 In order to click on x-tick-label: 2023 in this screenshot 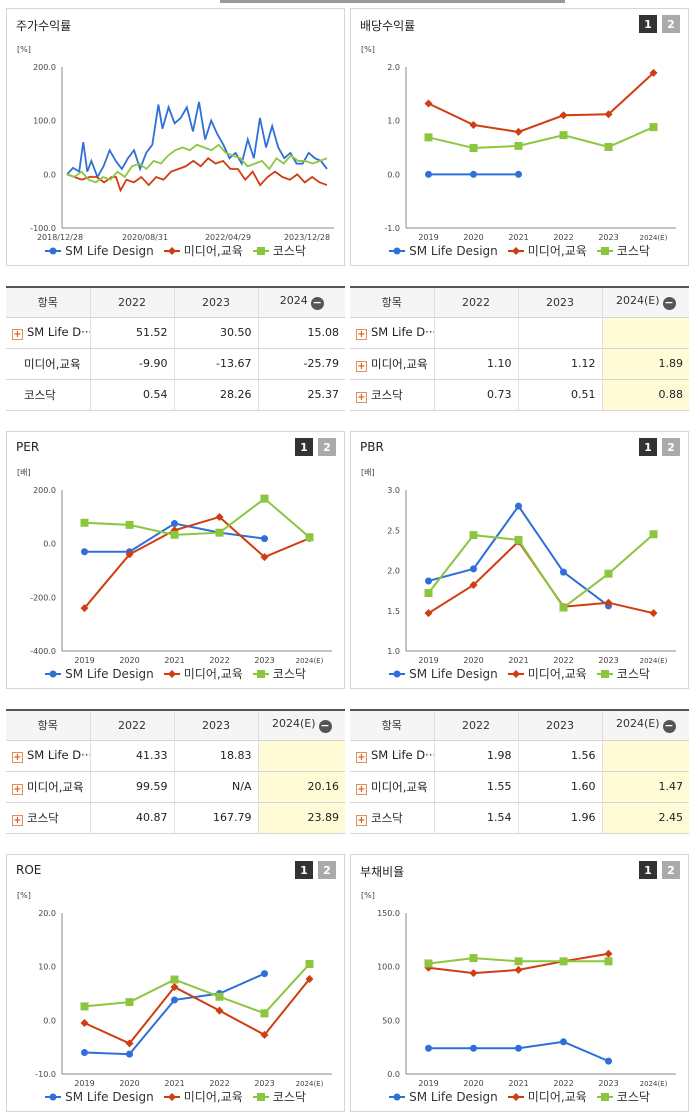, I will do `click(264, 660)`.